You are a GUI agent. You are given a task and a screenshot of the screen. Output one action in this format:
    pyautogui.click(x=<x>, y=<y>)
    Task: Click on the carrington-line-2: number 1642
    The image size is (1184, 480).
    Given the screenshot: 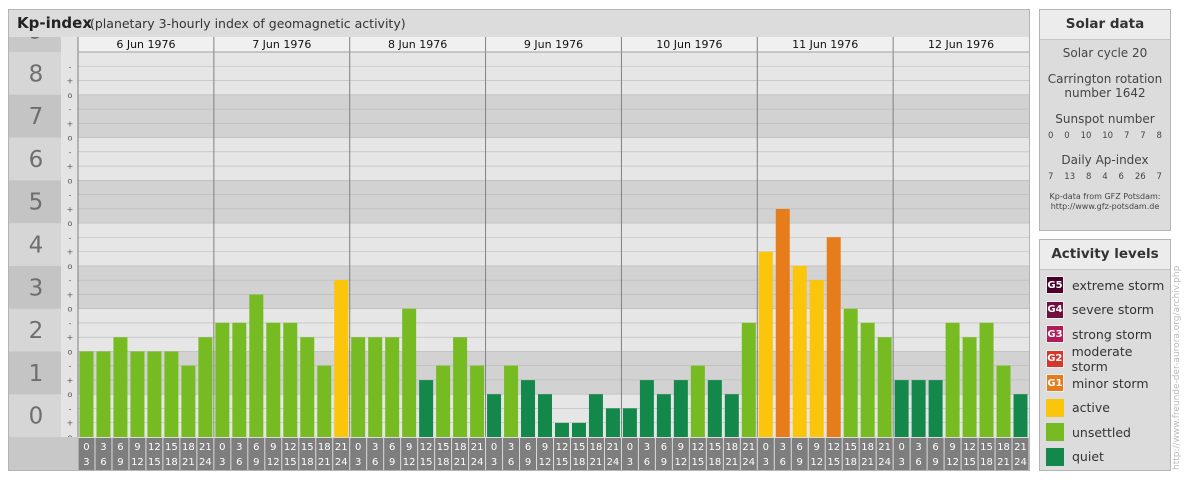 What is the action you would take?
    pyautogui.click(x=1105, y=93)
    